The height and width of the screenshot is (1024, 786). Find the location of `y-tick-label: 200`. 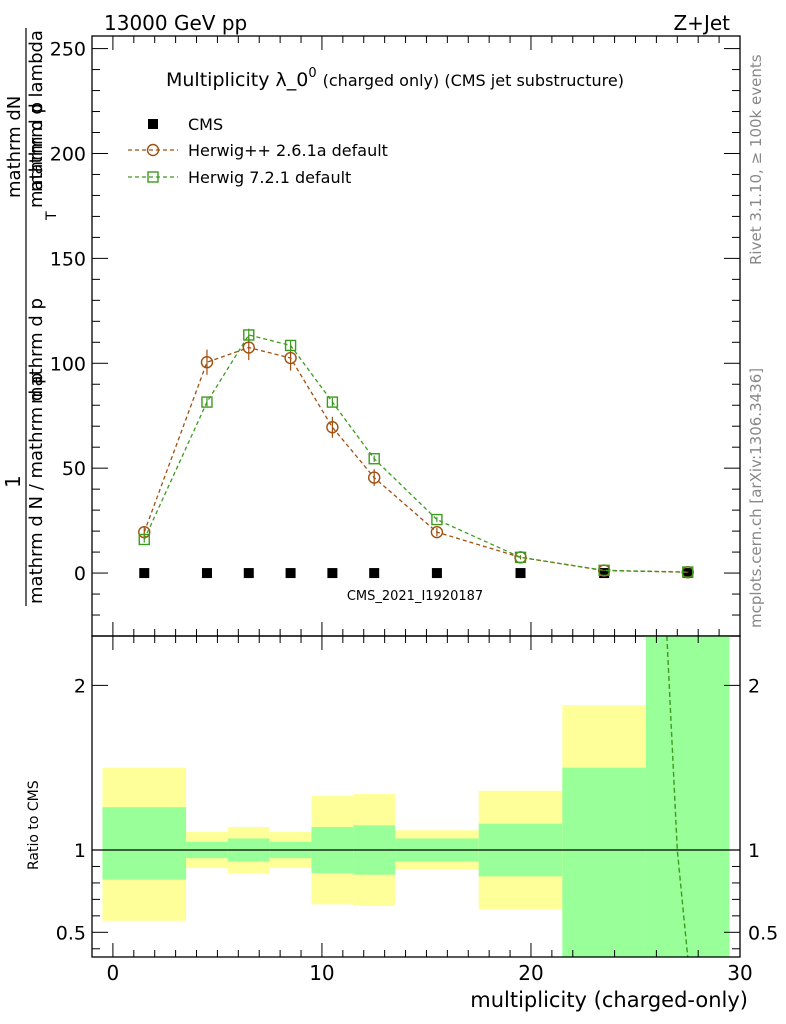

y-tick-label: 200 is located at coordinates (68, 154).